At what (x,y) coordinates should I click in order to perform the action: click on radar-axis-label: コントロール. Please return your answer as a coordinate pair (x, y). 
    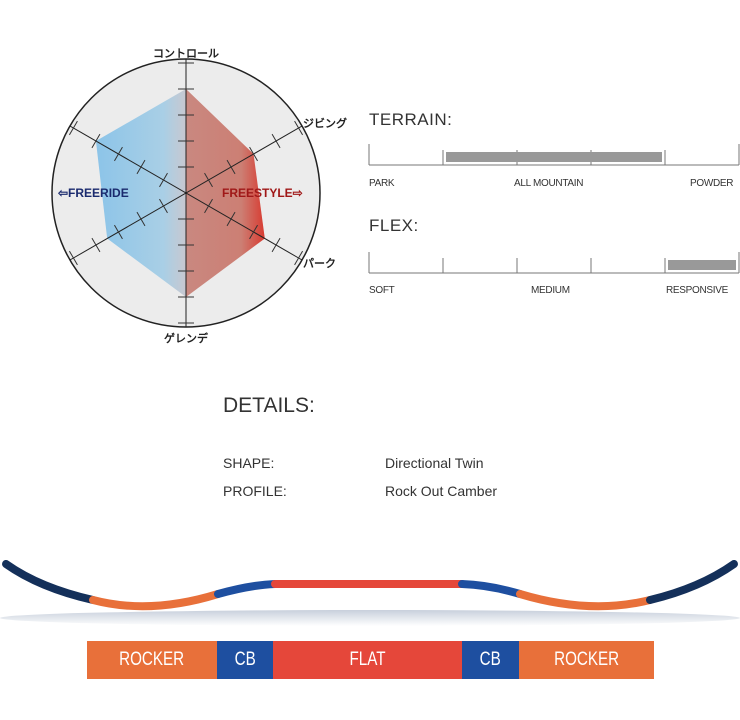
    Looking at the image, I should click on (186, 54).